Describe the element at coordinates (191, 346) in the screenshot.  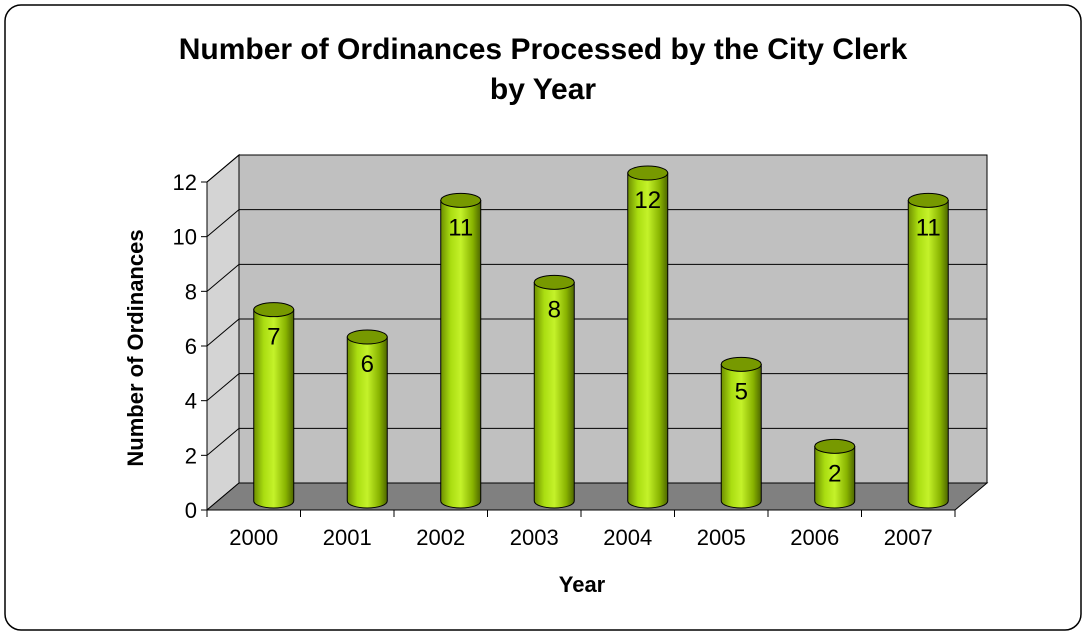
I see `y-tick-label: 6` at that location.